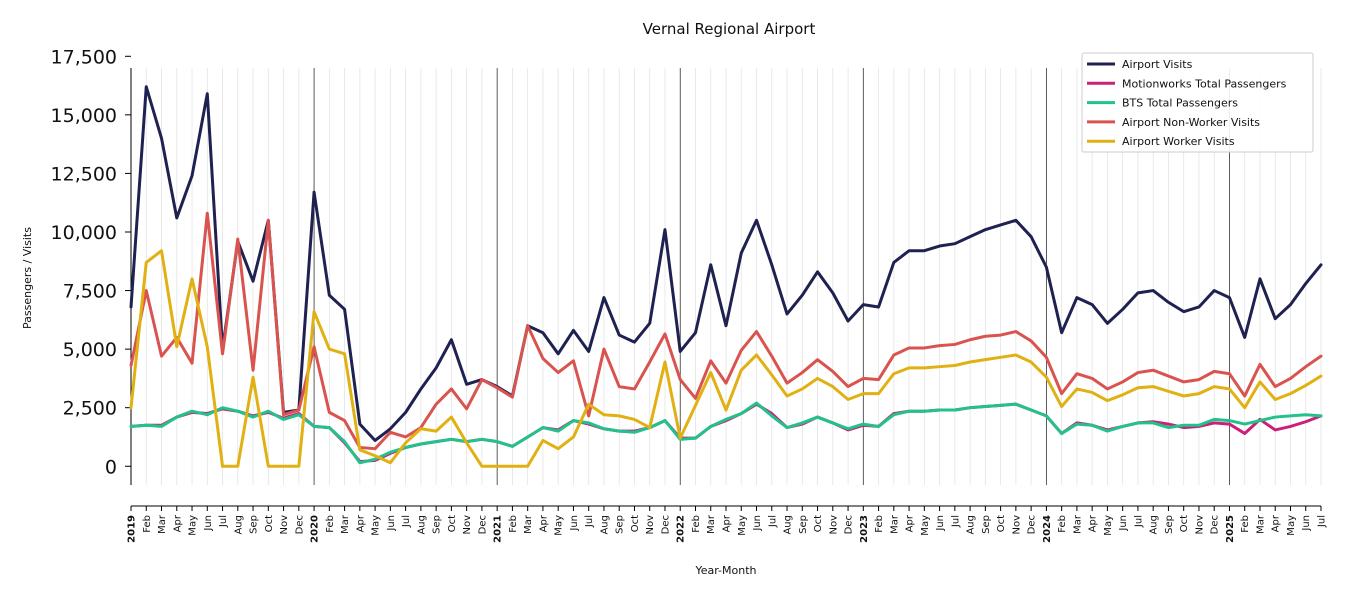 Image resolution: width=1350 pixels, height=600 pixels. Describe the element at coordinates (84, 233) in the screenshot. I see `y-tick-label: 10,000` at that location.